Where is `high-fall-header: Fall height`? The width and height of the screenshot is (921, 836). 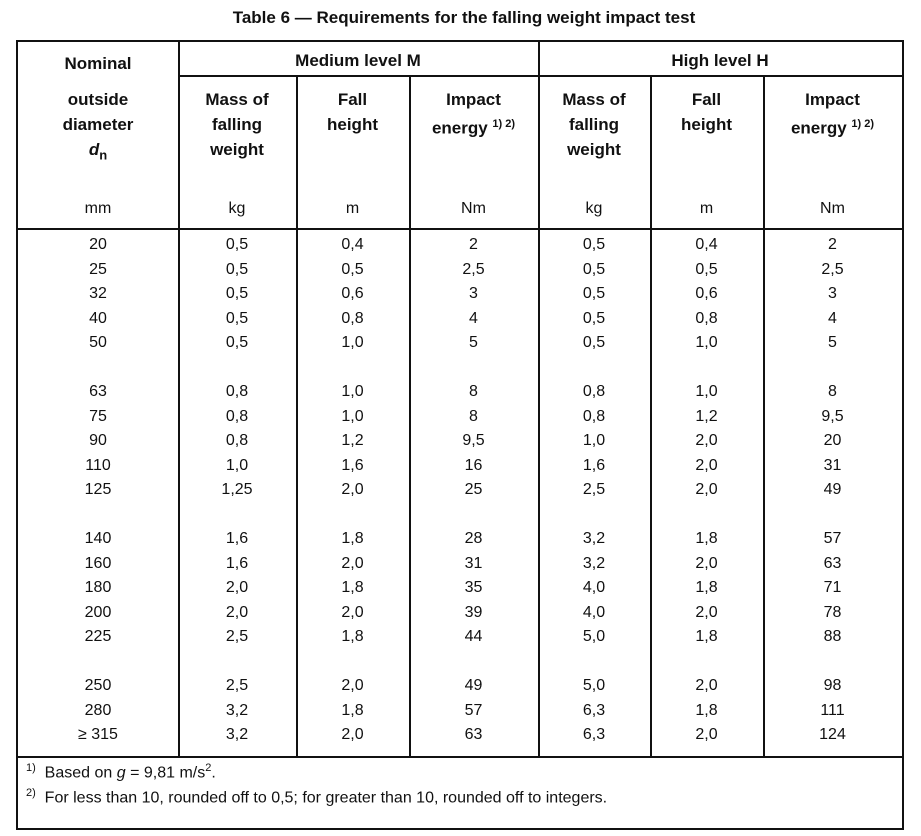 high-fall-header: Fall height is located at coordinates (706, 112).